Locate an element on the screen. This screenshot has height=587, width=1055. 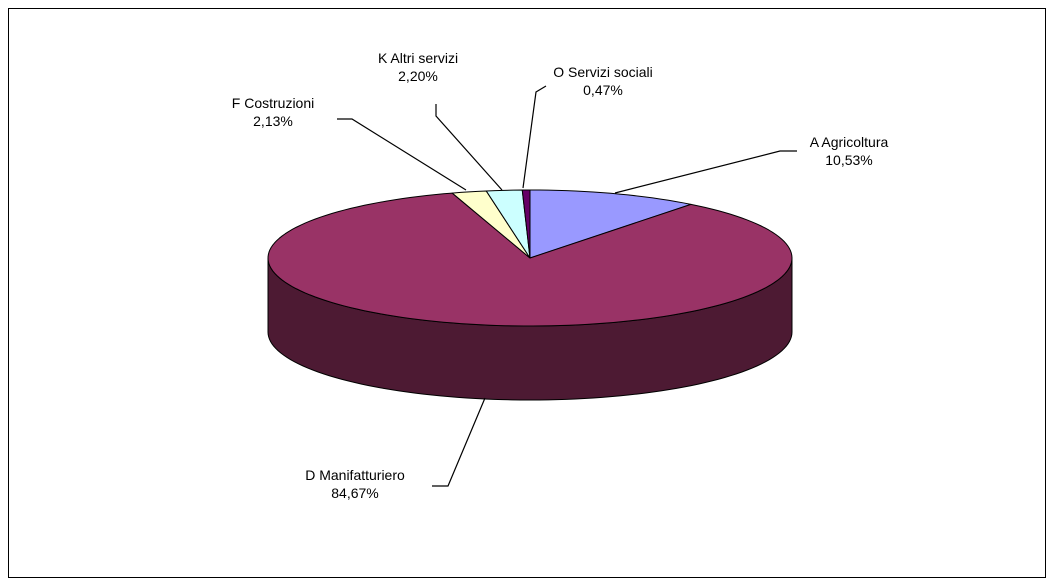
slice-label-3: F Costruzioni is located at coordinates (273, 103).